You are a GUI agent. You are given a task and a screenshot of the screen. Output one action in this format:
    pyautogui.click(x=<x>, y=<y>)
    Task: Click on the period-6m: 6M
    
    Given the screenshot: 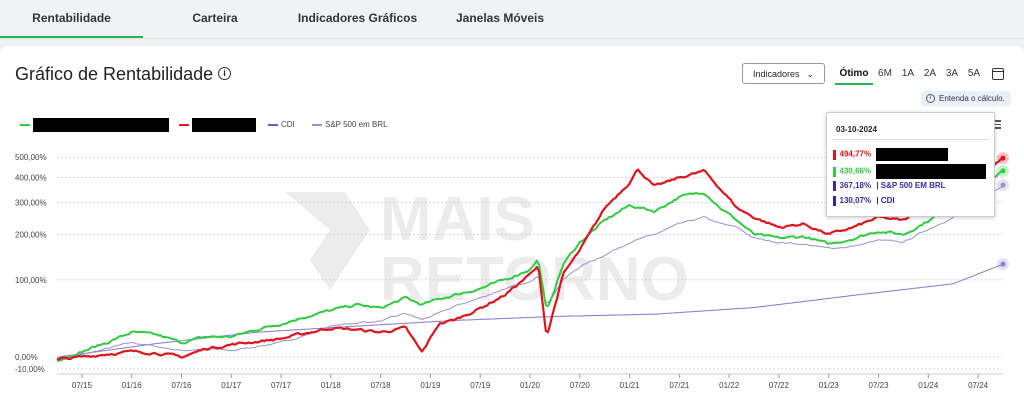 What is the action you would take?
    pyautogui.click(x=885, y=73)
    